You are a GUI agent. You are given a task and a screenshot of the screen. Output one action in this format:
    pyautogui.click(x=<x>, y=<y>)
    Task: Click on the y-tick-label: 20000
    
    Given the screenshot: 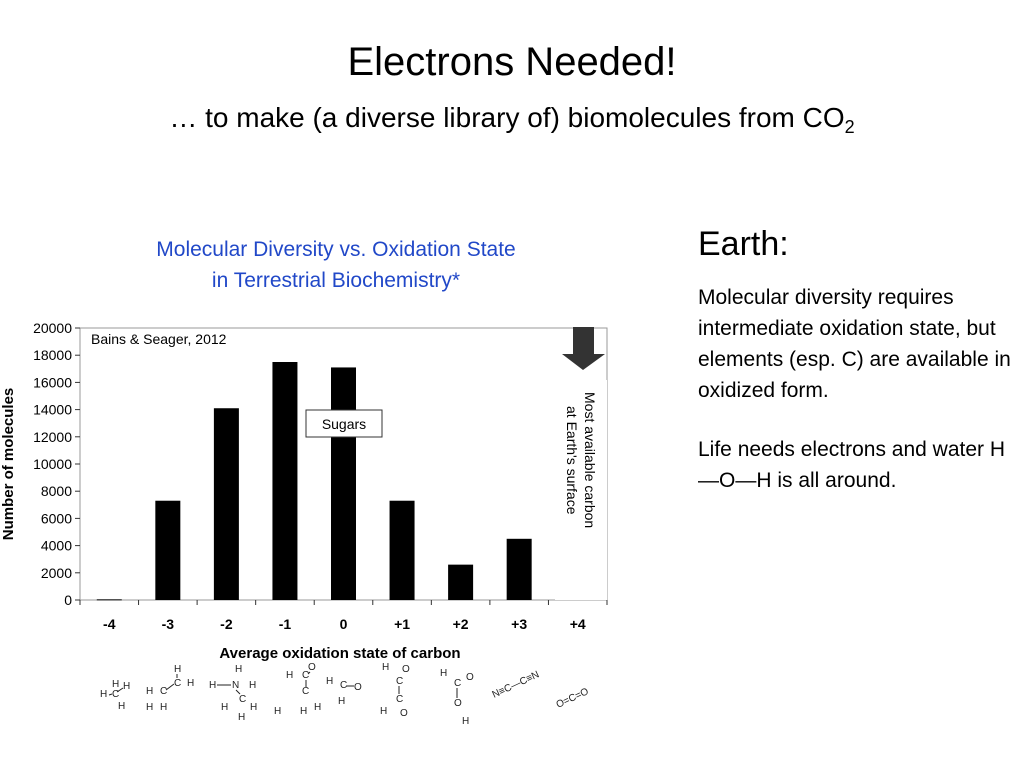 What is the action you would take?
    pyautogui.click(x=52, y=328)
    